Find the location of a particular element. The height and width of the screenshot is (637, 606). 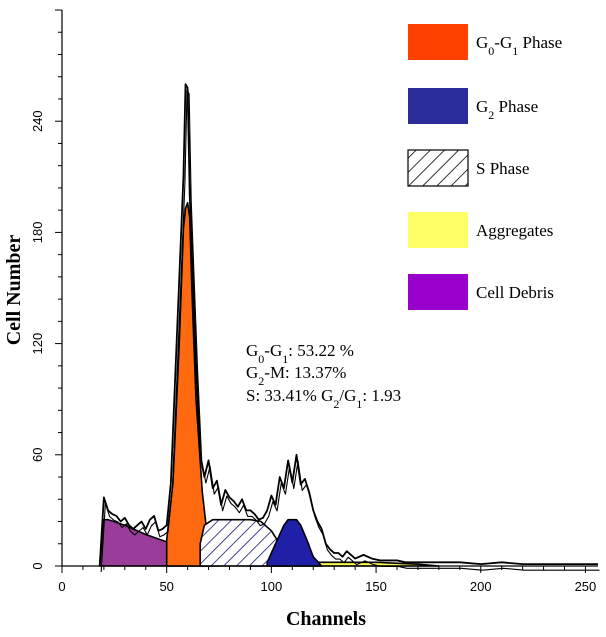

legend-label-aggregates: Aggregates is located at coordinates (514, 230).